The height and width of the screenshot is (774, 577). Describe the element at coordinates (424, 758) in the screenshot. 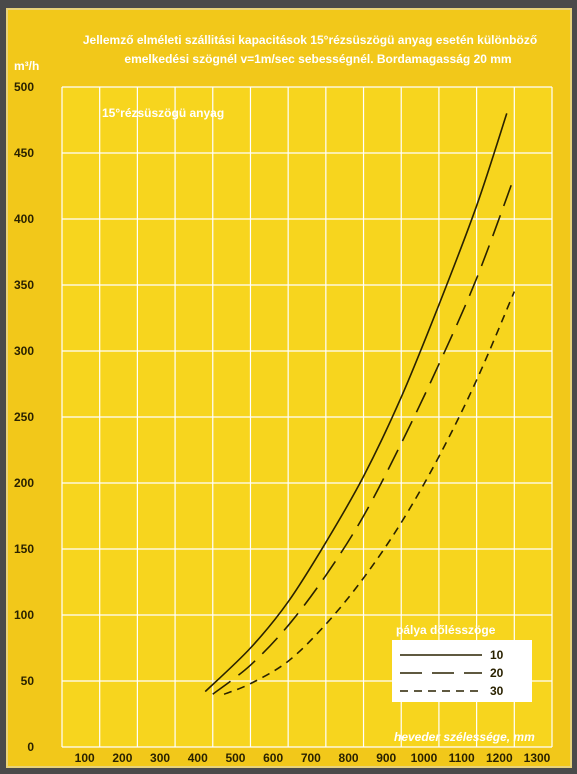

I see `x-tick-label: 1000` at that location.